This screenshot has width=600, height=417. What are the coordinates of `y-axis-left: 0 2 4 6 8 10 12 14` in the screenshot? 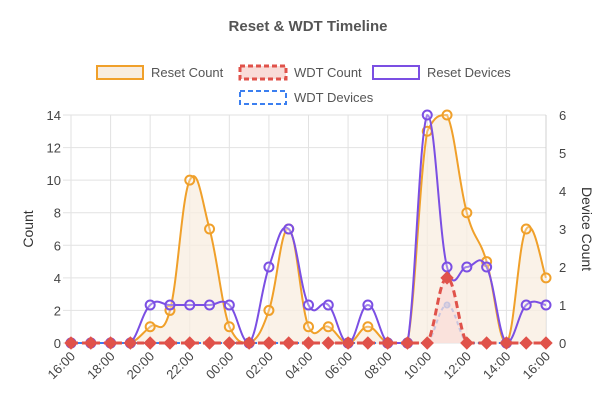 It's located at (54, 229).